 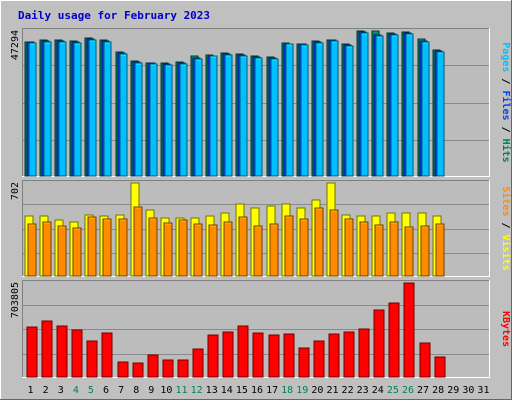 I want to click on x-tick-7: 7, so click(x=121, y=390).